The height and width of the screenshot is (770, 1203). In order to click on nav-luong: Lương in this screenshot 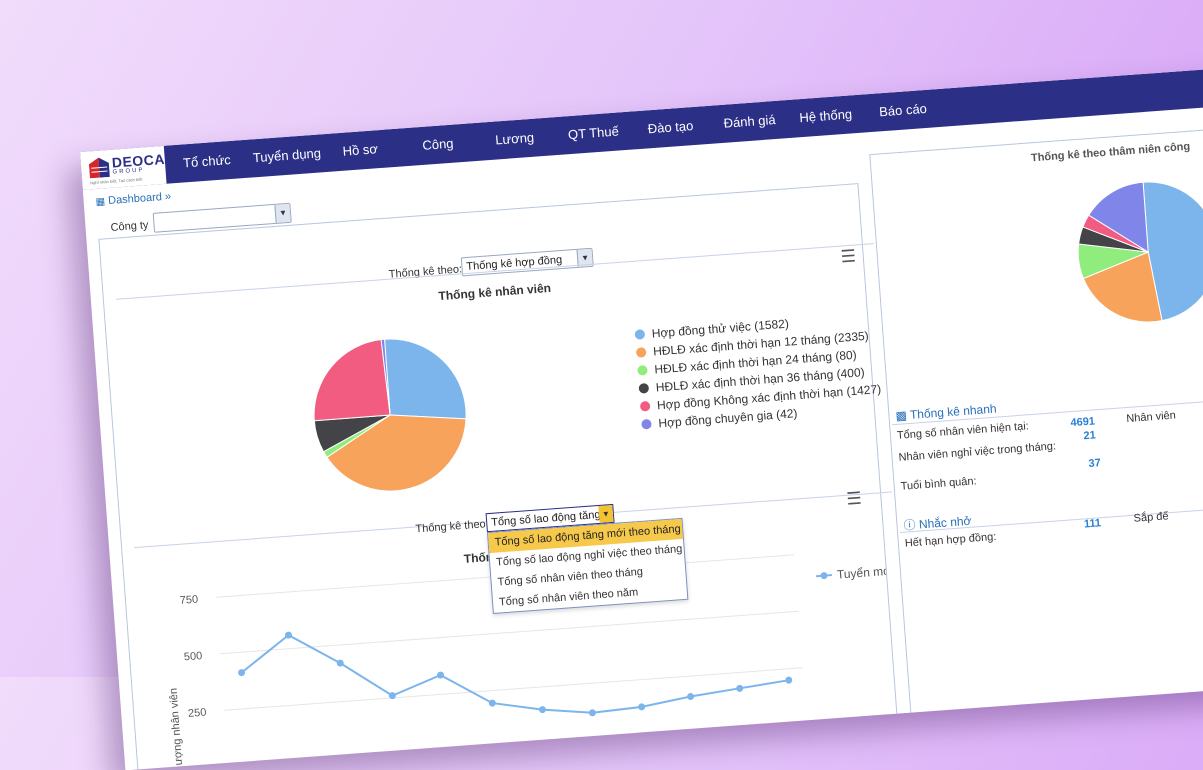, I will do `click(514, 138)`.